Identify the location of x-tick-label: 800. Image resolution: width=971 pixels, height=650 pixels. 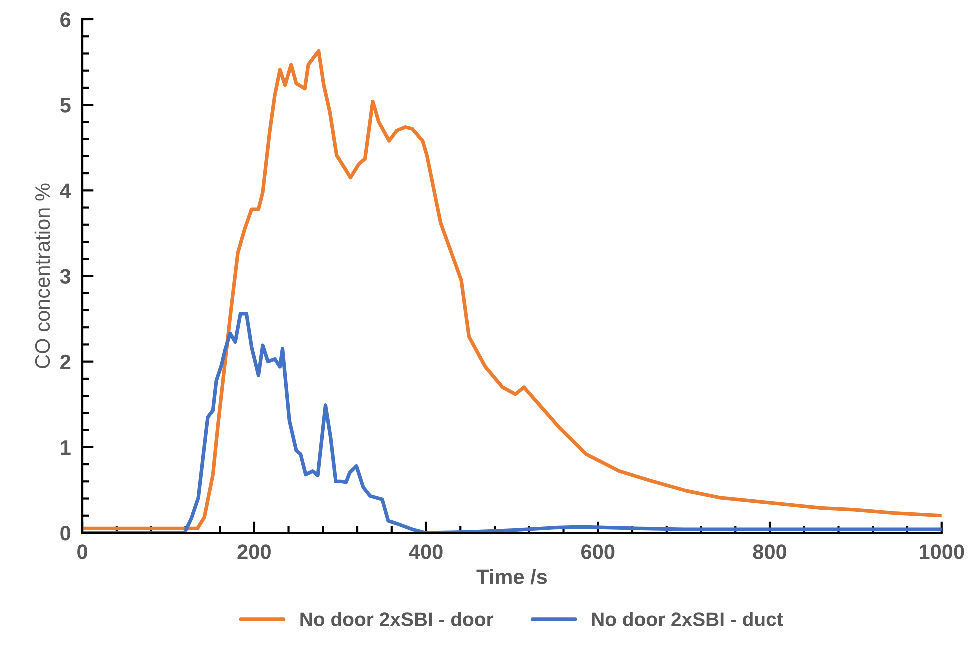
(770, 552).